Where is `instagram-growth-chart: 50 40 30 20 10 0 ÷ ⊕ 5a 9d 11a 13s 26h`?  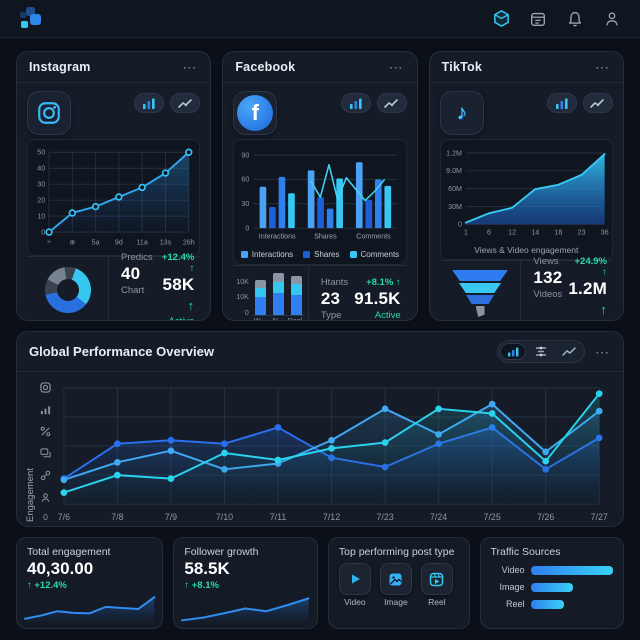 instagram-growth-chart: 50 40 30 20 10 0 ÷ ⊕ 5a 9d 11a 13s 26h is located at coordinates (114, 197).